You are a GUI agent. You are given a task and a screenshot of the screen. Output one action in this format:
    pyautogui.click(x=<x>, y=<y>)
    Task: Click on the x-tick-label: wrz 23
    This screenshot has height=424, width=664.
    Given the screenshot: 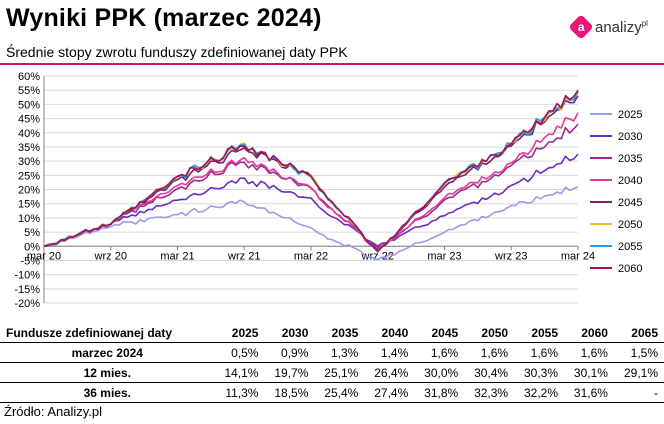 What is the action you would take?
    pyautogui.click(x=510, y=256)
    